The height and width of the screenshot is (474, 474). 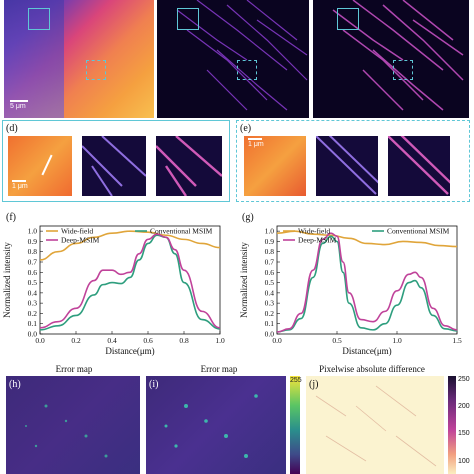 What do you see at coordinates (295, 425) in the screenshot?
I see `colorbar-error` at bounding box center [295, 425].